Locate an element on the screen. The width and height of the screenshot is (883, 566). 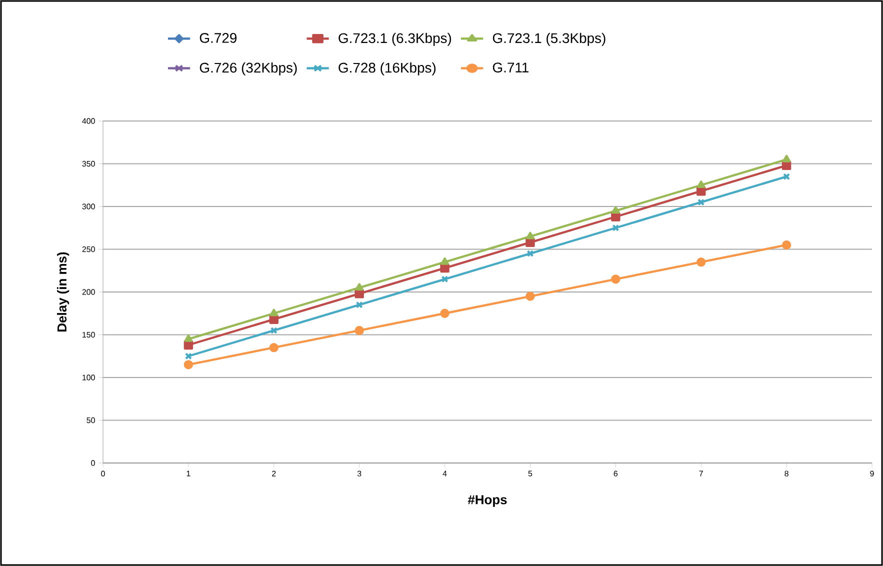
legend-label: G.711 is located at coordinates (510, 67).